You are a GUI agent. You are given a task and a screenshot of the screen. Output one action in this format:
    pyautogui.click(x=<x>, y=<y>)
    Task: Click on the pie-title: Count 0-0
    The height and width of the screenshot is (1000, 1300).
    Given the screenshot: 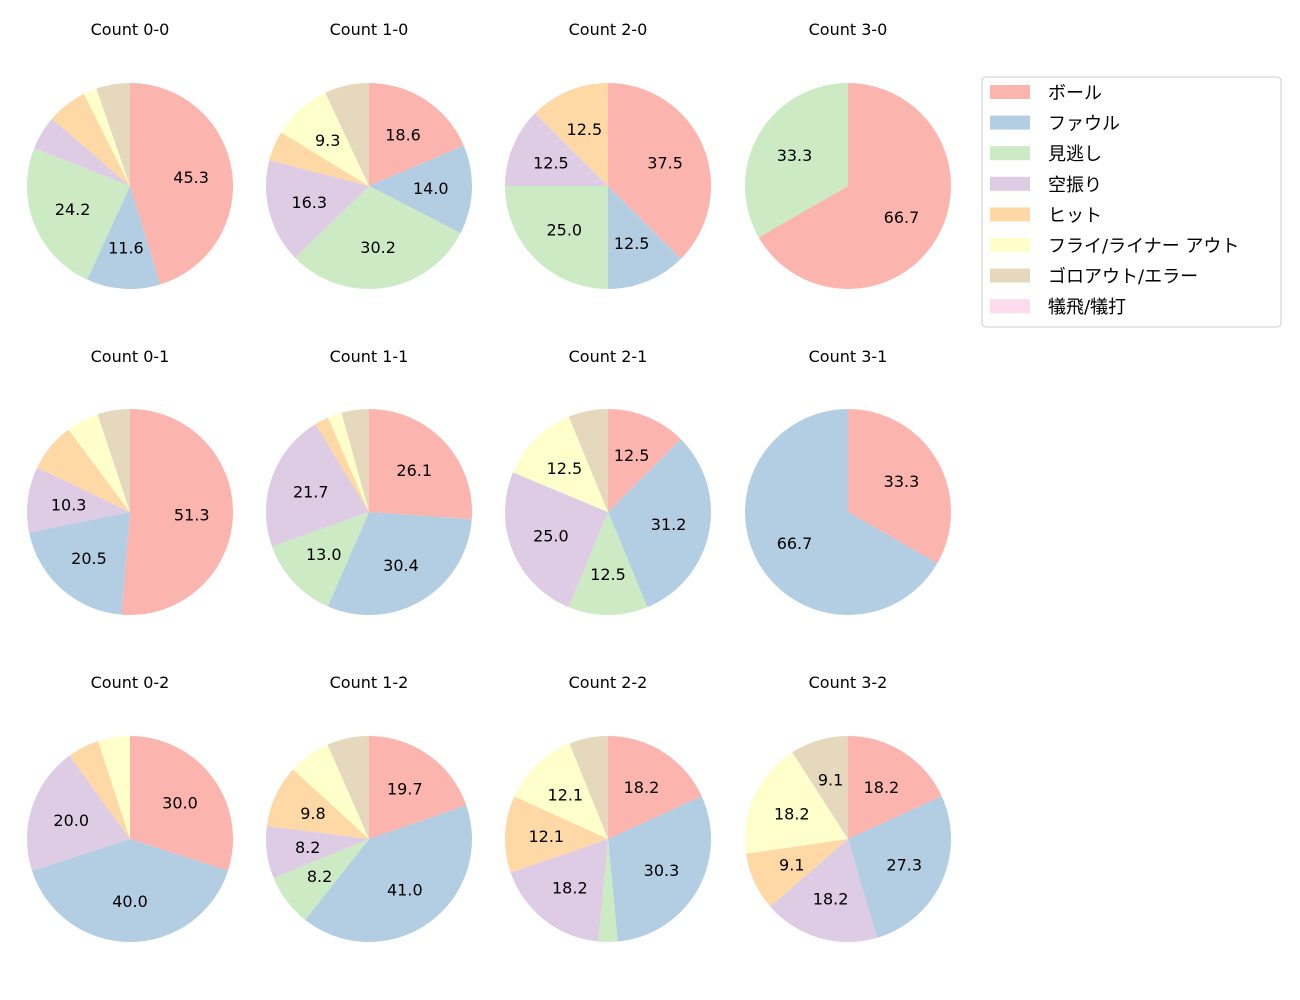 What is the action you would take?
    pyautogui.click(x=130, y=29)
    